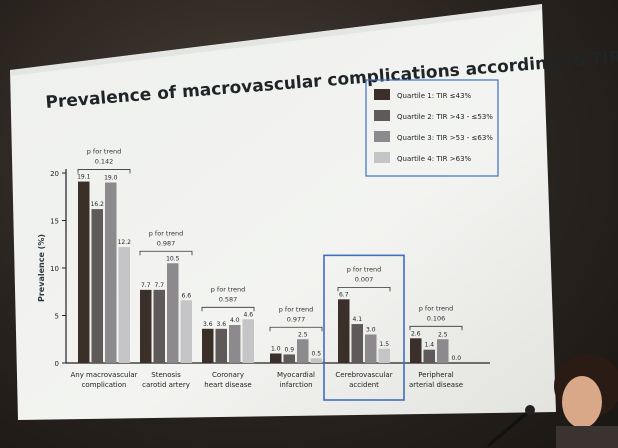 The image size is (618, 448). I want to click on legend-label: Quartile 3: TIR >53 - ≤63%, so click(445, 138).